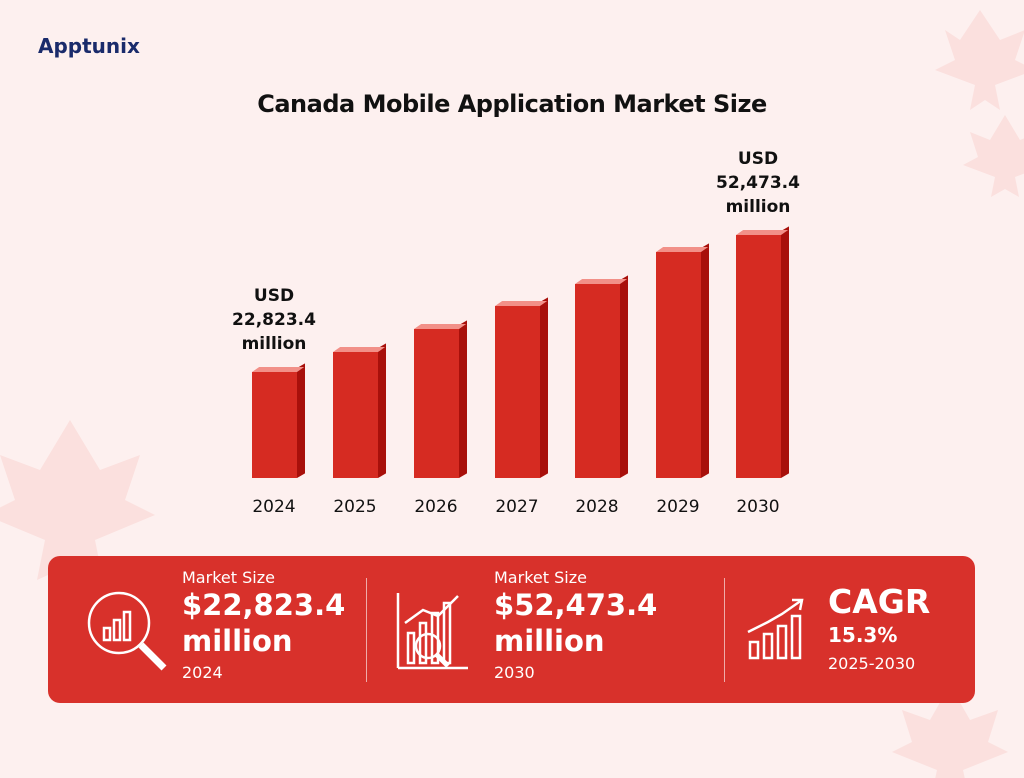  I want to click on logo: Apptunix, so click(89, 46).